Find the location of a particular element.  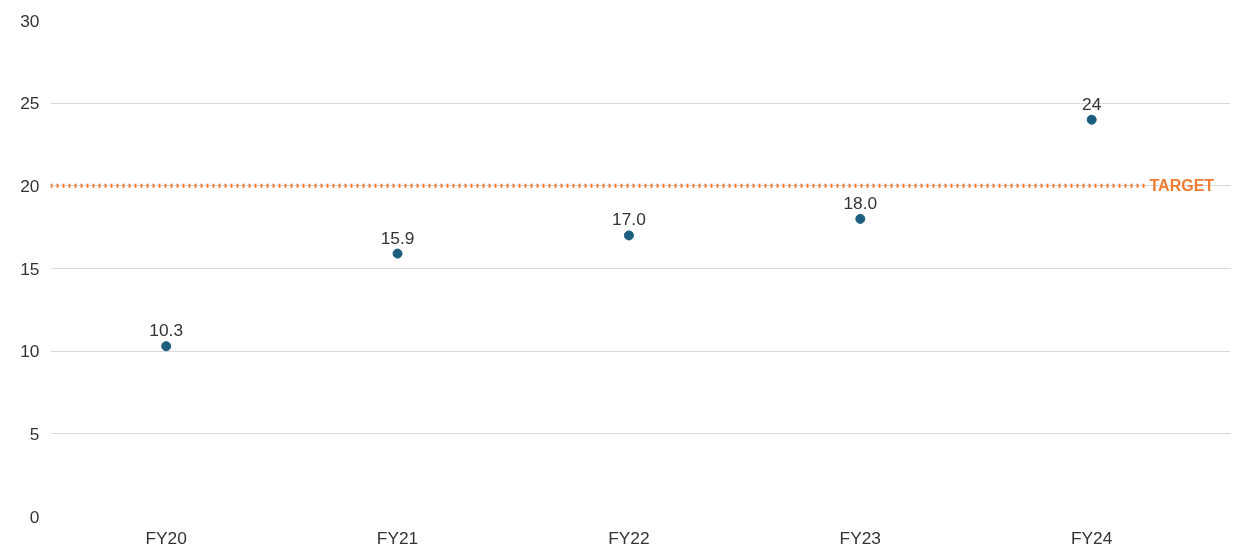

y-tick-label: 30 is located at coordinates (30, 20).